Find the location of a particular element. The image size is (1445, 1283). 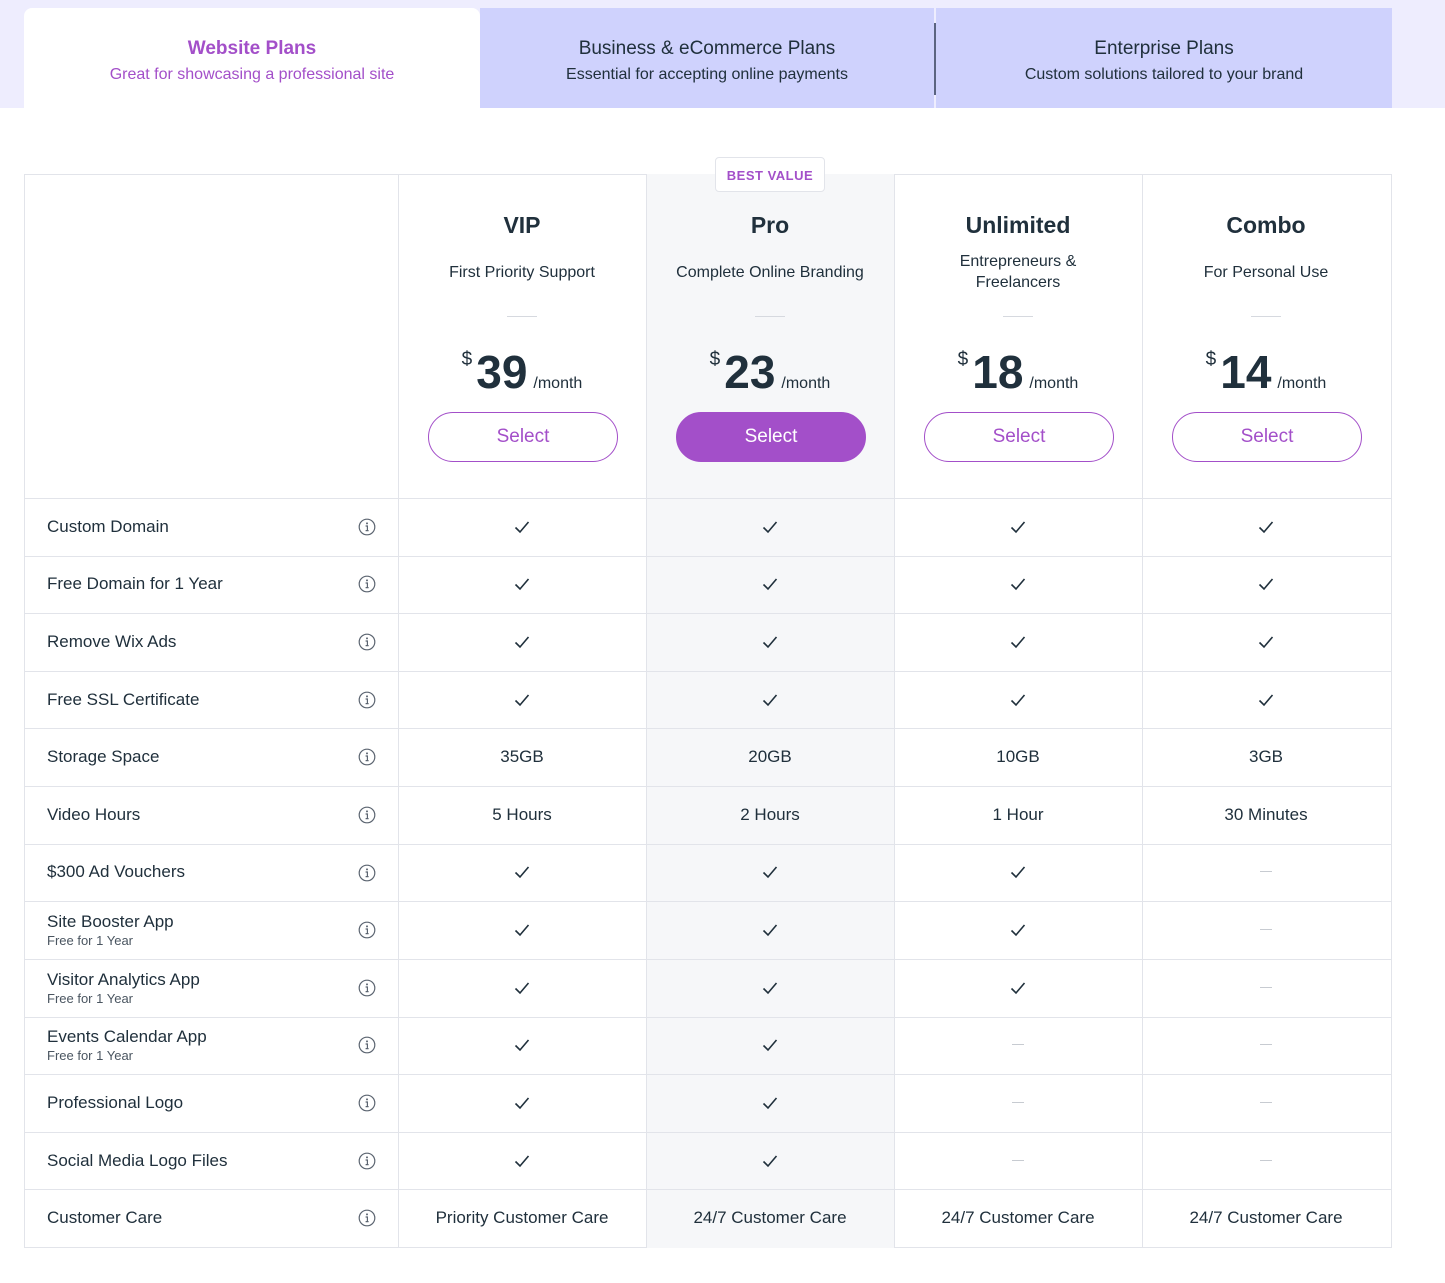

feature-label: Events Calendar App Free for 1 Year is located at coordinates (127, 1046).